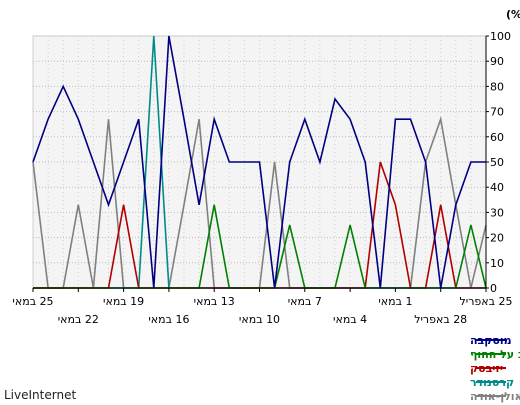 This screenshot has height=405, width=520. What do you see at coordinates (40, 395) in the screenshot?
I see `brand-logo-text: LiveInternet` at bounding box center [40, 395].